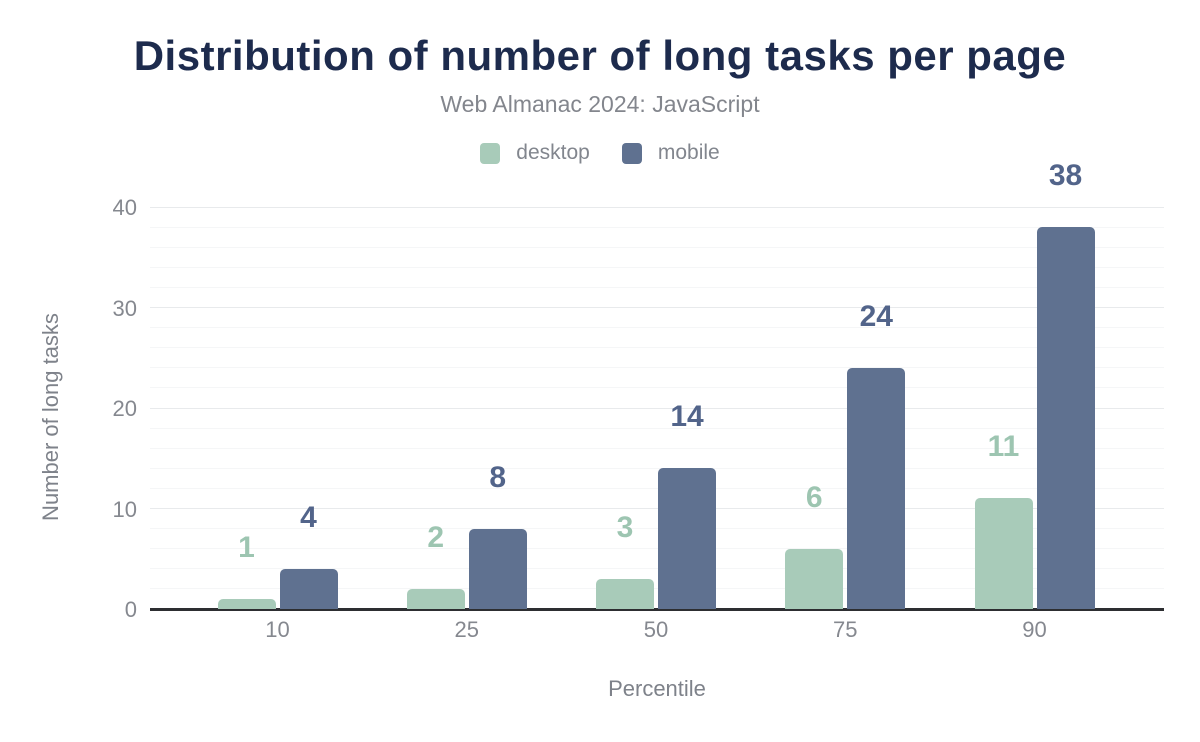 This screenshot has height=742, width=1200. What do you see at coordinates (277, 629) in the screenshot?
I see `x-tick-label: 10` at bounding box center [277, 629].